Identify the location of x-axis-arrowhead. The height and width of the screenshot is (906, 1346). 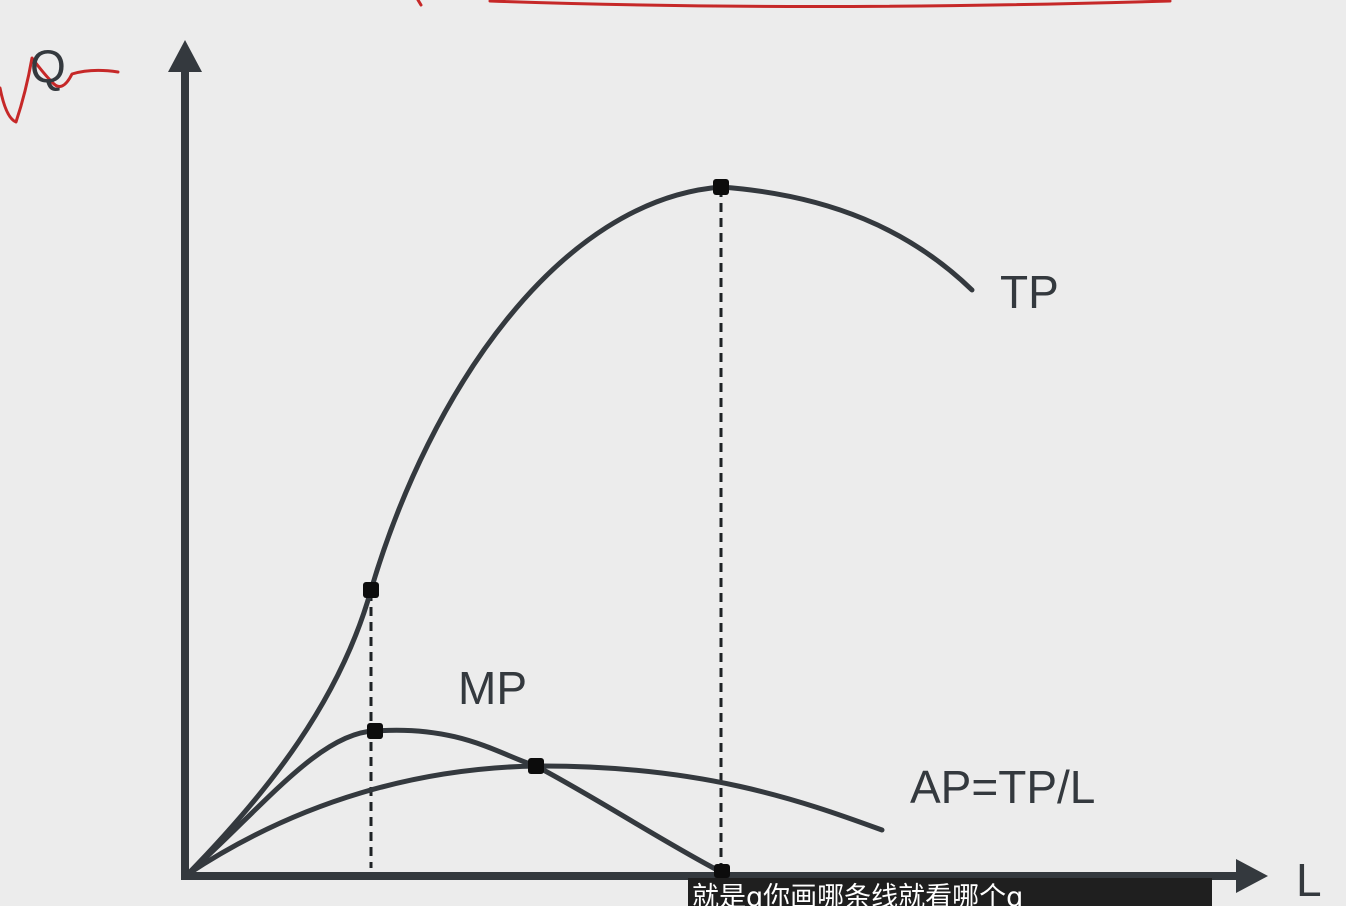
(1252, 876).